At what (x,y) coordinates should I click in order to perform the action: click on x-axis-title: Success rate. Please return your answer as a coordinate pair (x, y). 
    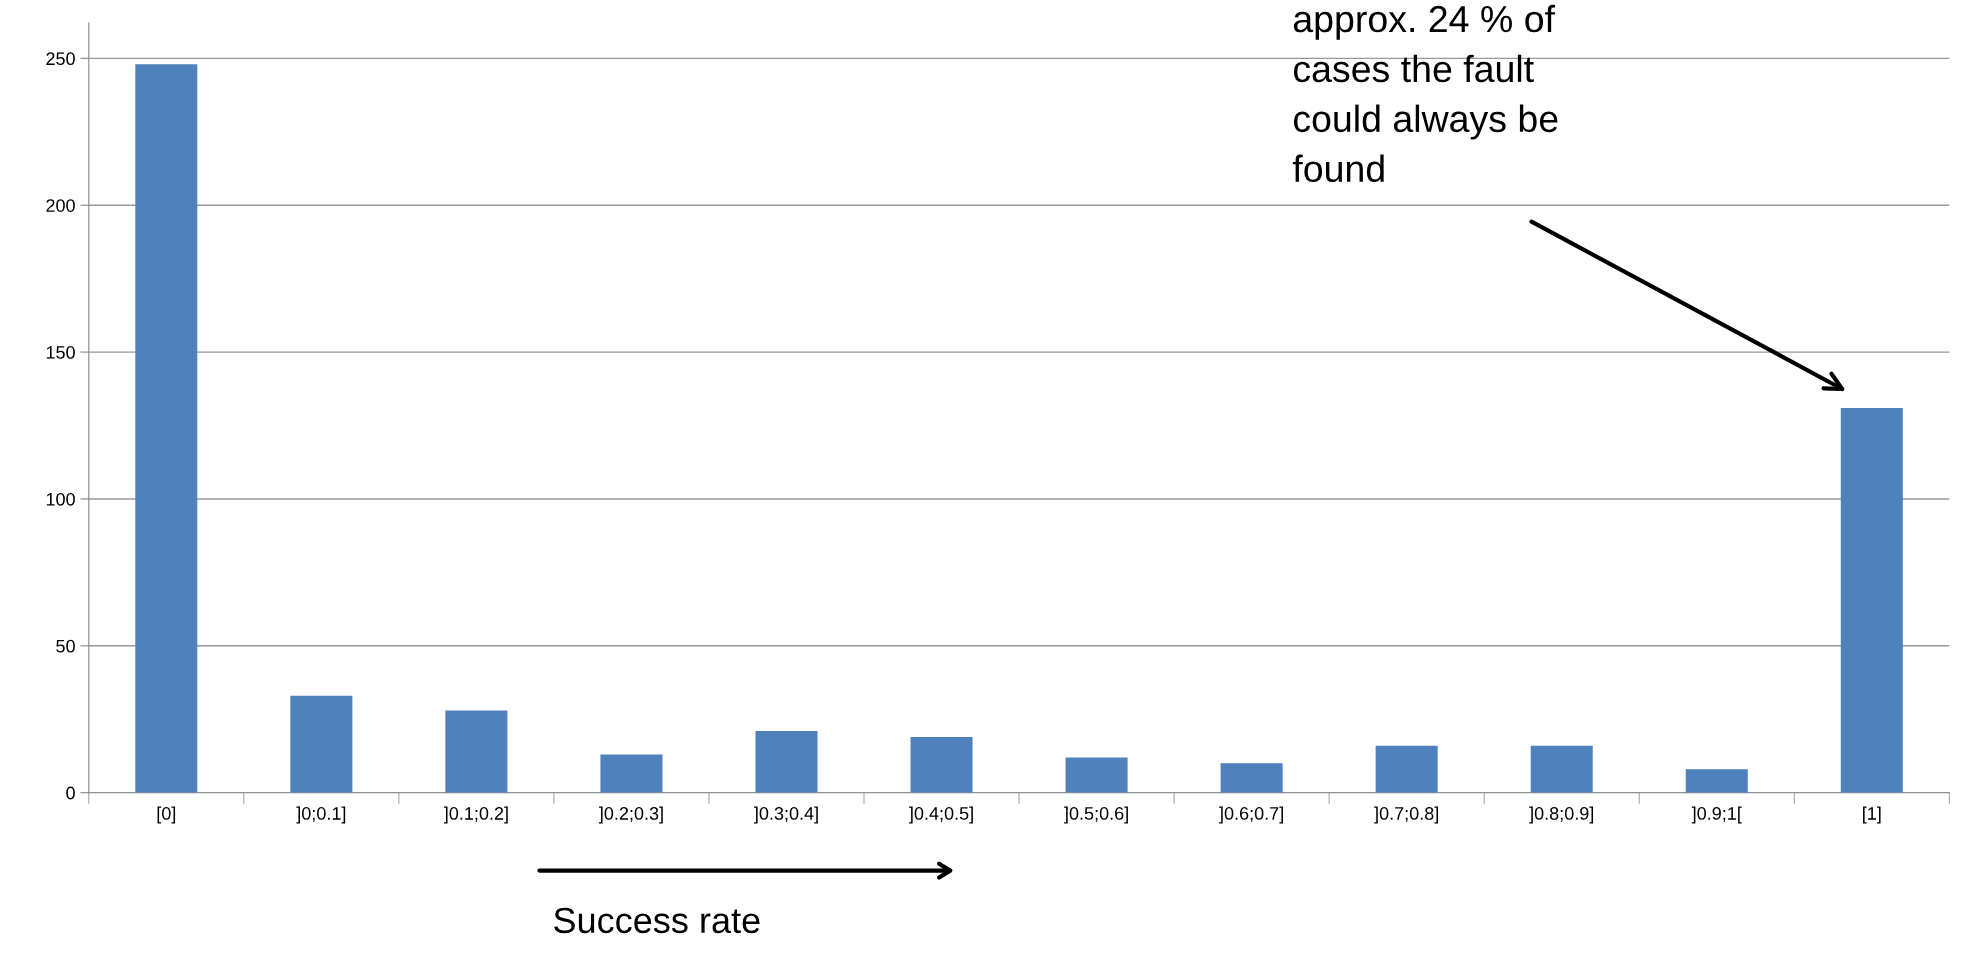
    Looking at the image, I should click on (657, 920).